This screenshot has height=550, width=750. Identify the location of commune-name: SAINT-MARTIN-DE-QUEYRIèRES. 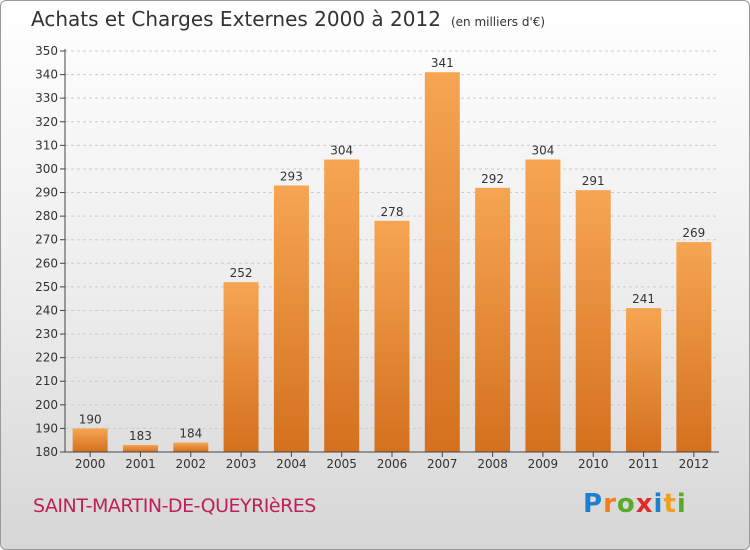
(174, 506).